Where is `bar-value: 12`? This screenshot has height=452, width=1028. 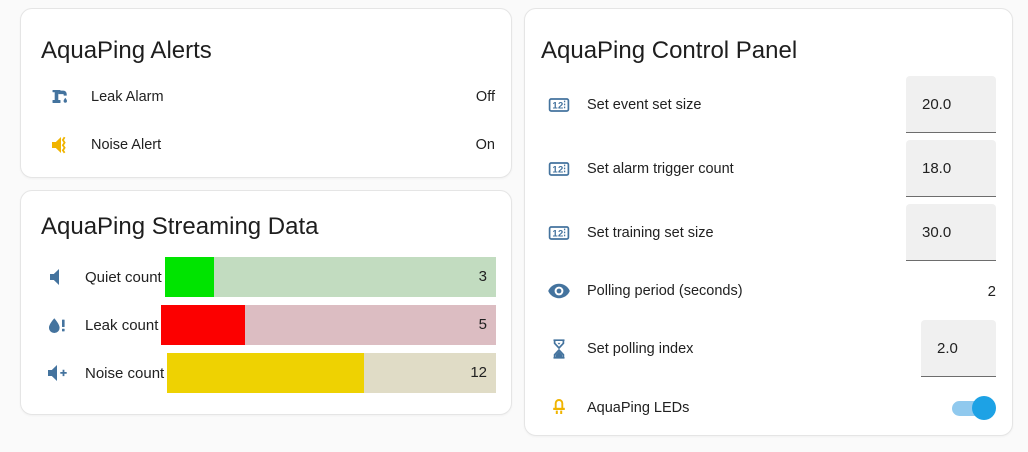 bar-value: 12 is located at coordinates (478, 372).